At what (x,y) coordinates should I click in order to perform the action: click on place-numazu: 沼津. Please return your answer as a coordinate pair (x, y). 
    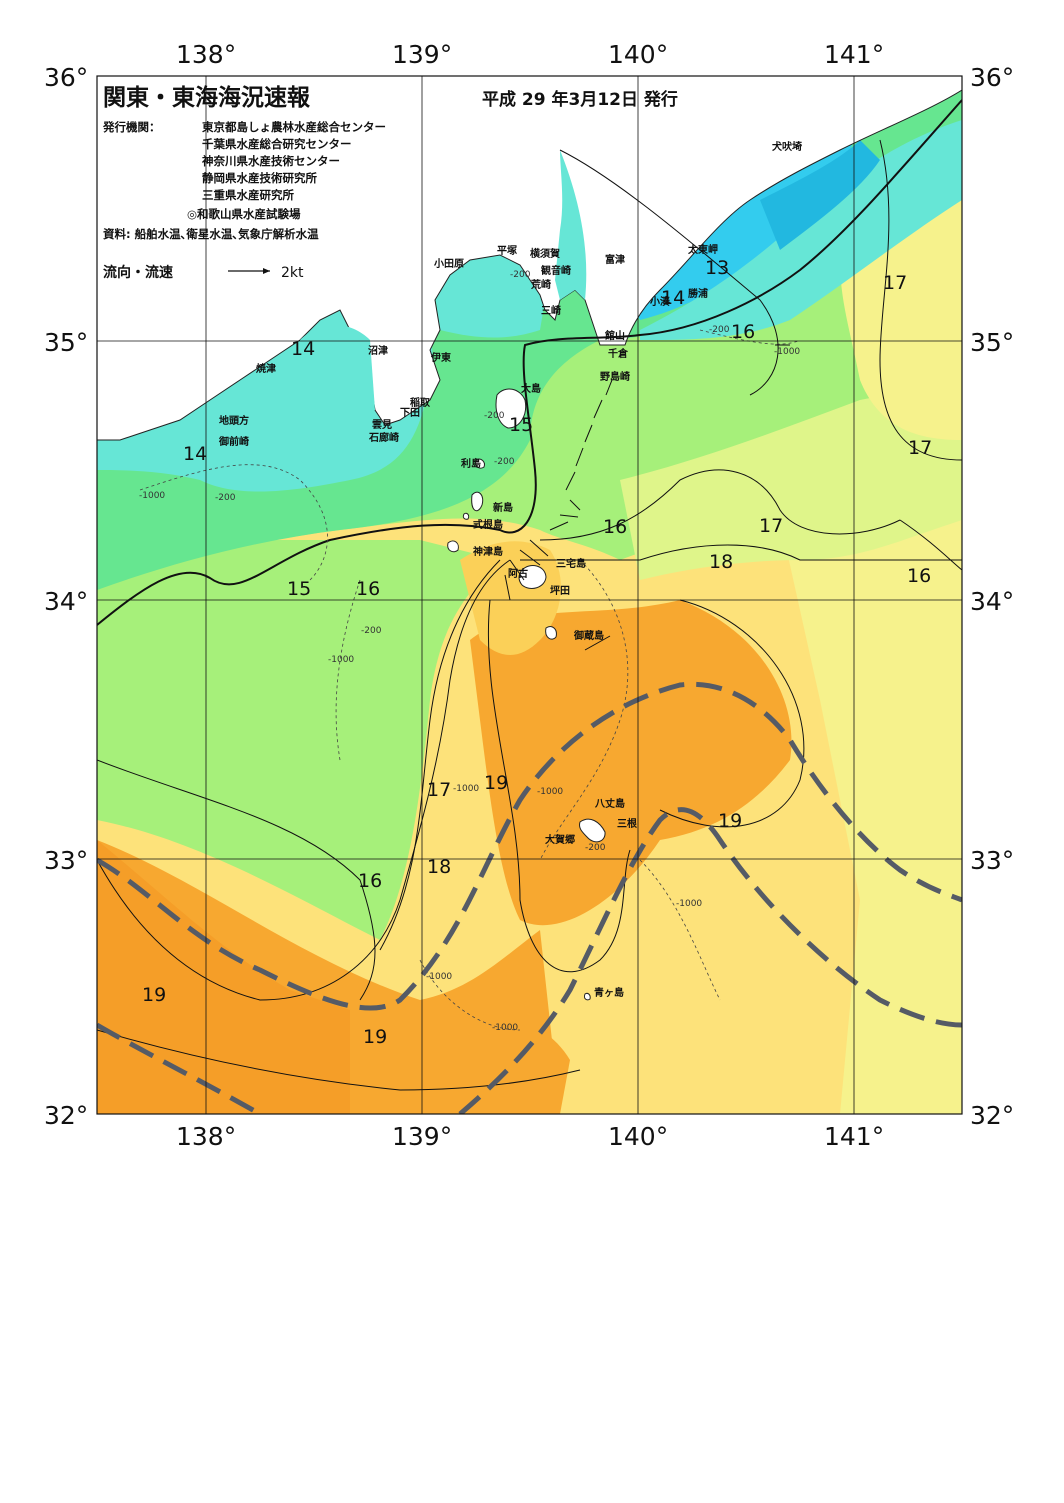
    Looking at the image, I should click on (378, 350).